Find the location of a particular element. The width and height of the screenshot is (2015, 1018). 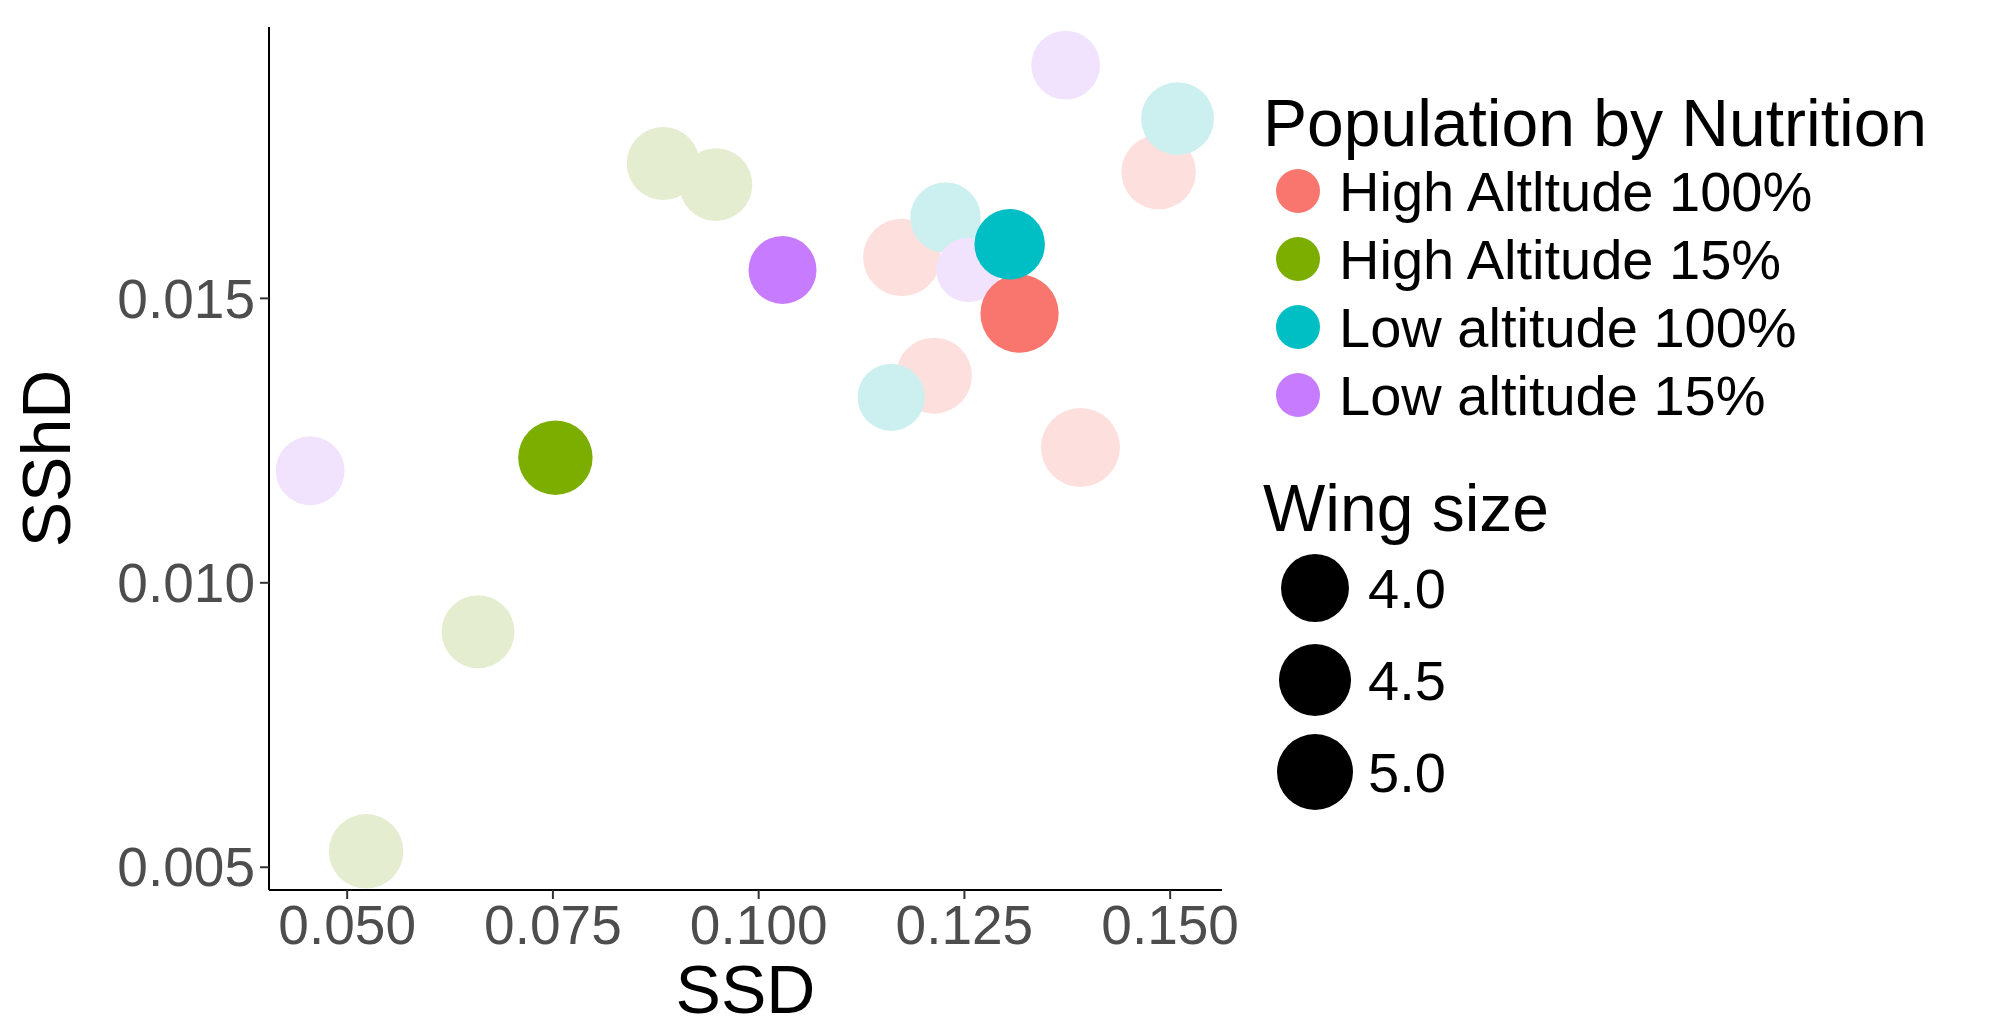

x-tick-label: 0.125 is located at coordinates (964, 925).